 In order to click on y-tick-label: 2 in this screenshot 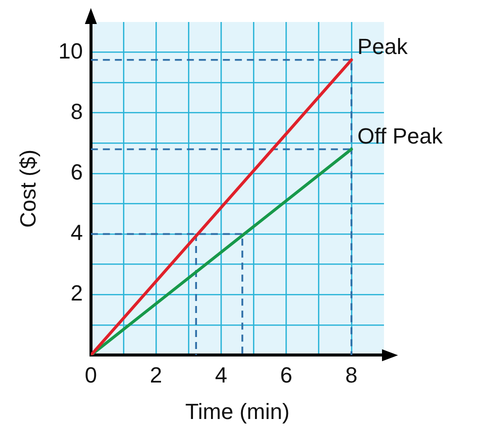, I will do `click(76, 293)`.